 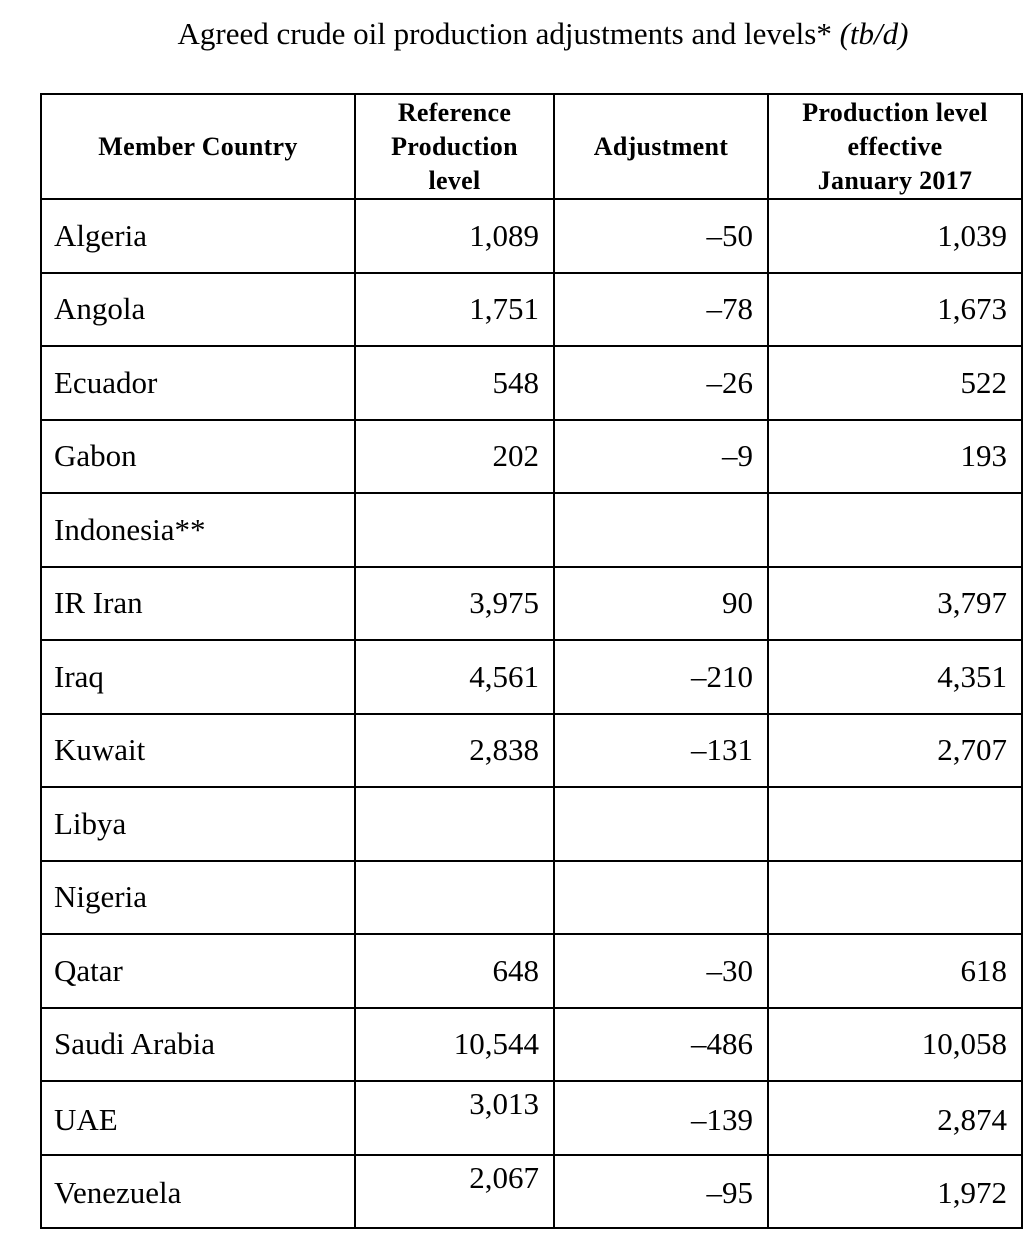 What do you see at coordinates (895, 677) in the screenshot?
I see `production-cell: 4,351` at bounding box center [895, 677].